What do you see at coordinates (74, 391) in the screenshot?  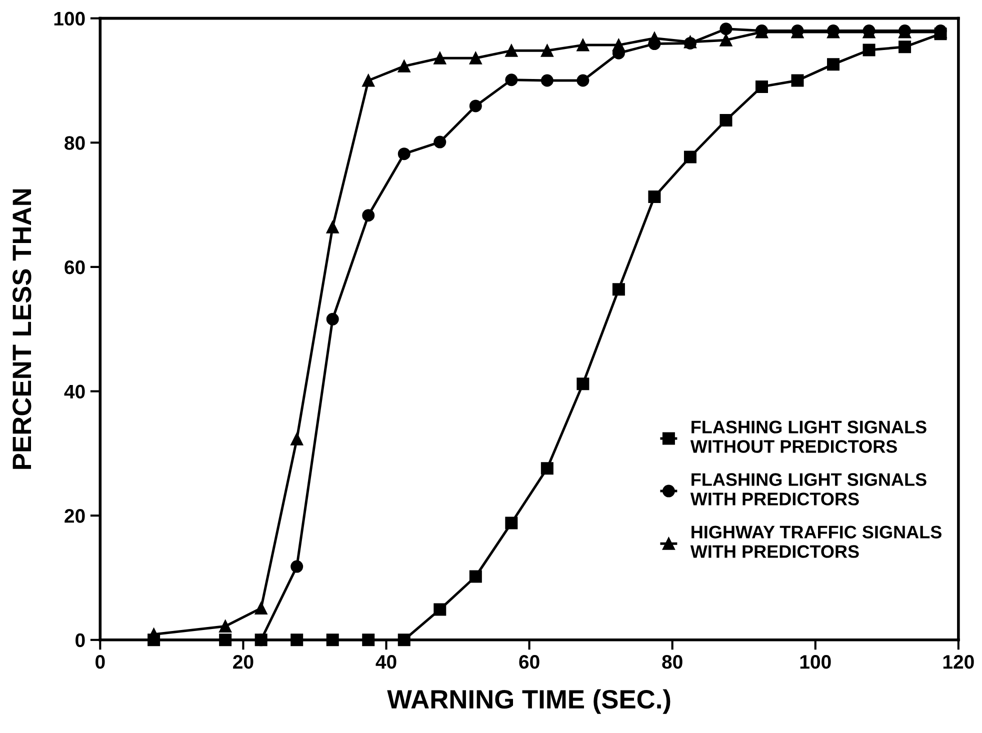 I see `y-tick-label: 40` at bounding box center [74, 391].